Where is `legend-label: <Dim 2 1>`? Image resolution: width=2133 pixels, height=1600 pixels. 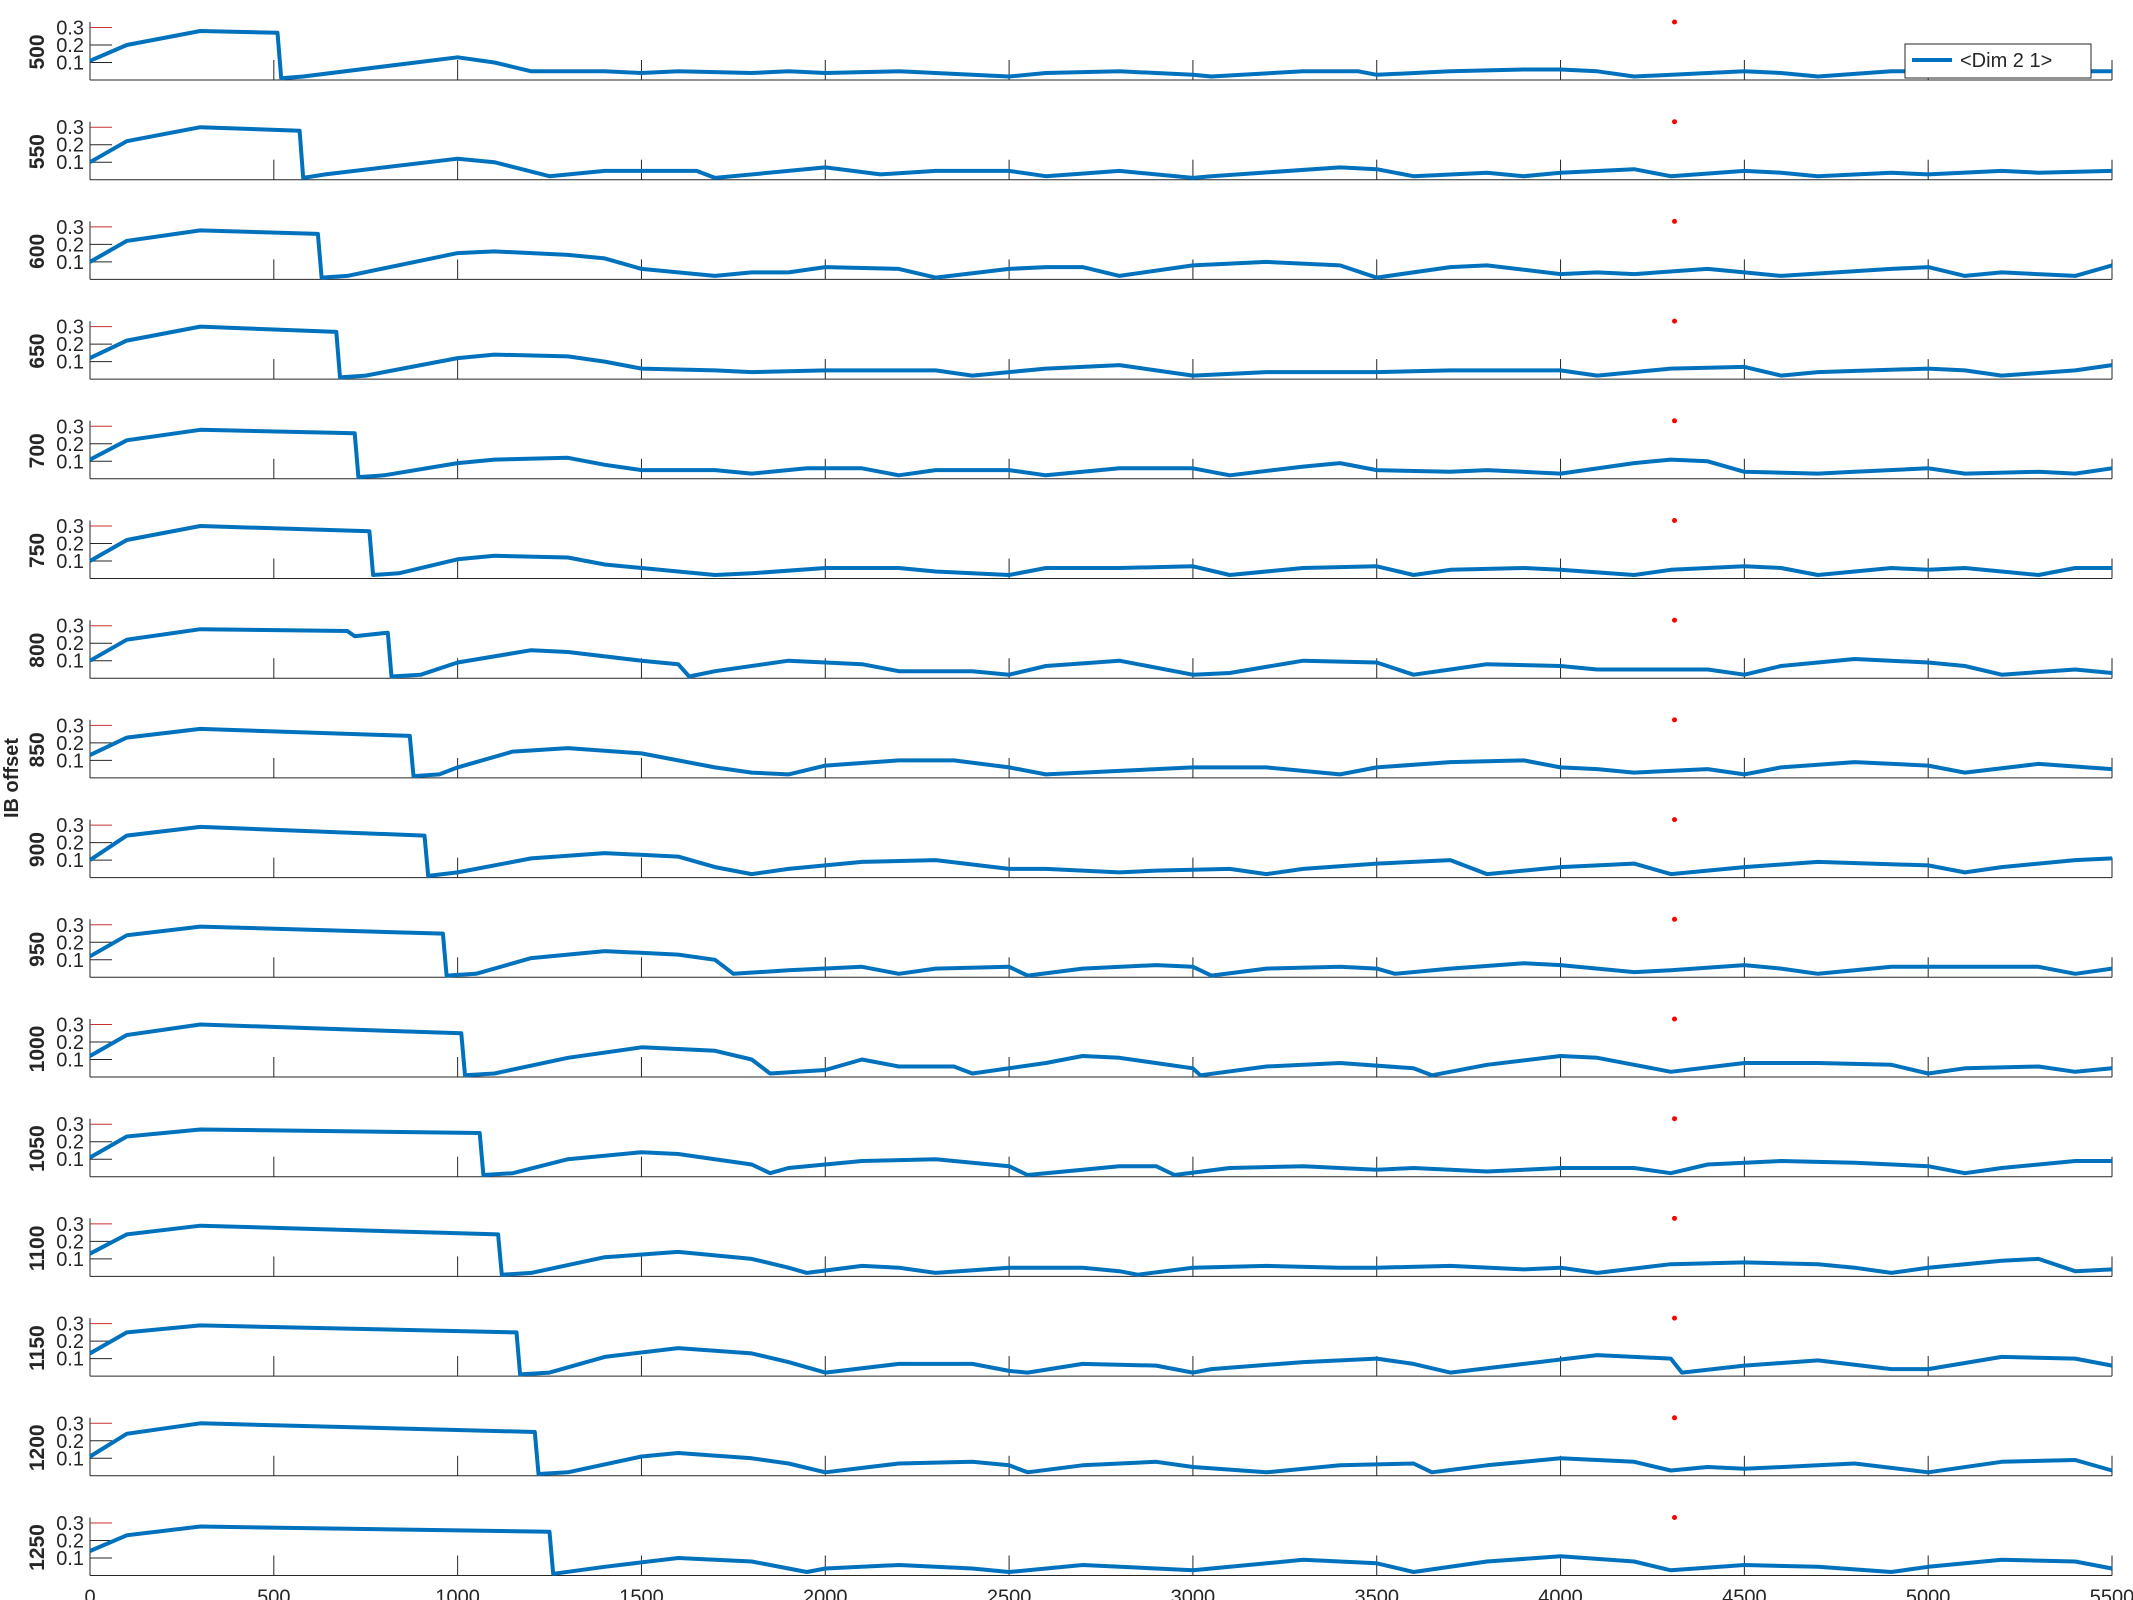
legend-label: <Dim 2 1> is located at coordinates (2006, 61).